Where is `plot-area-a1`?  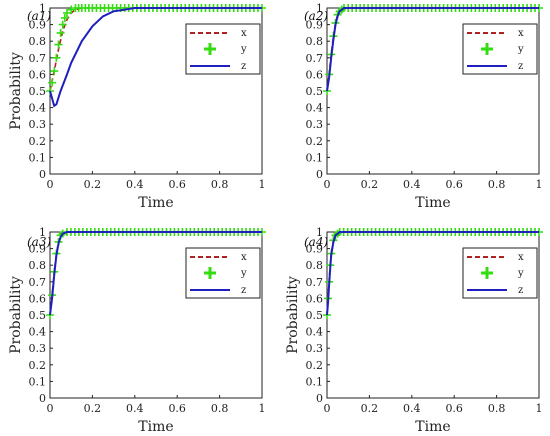 plot-area-a1 is located at coordinates (156, 56).